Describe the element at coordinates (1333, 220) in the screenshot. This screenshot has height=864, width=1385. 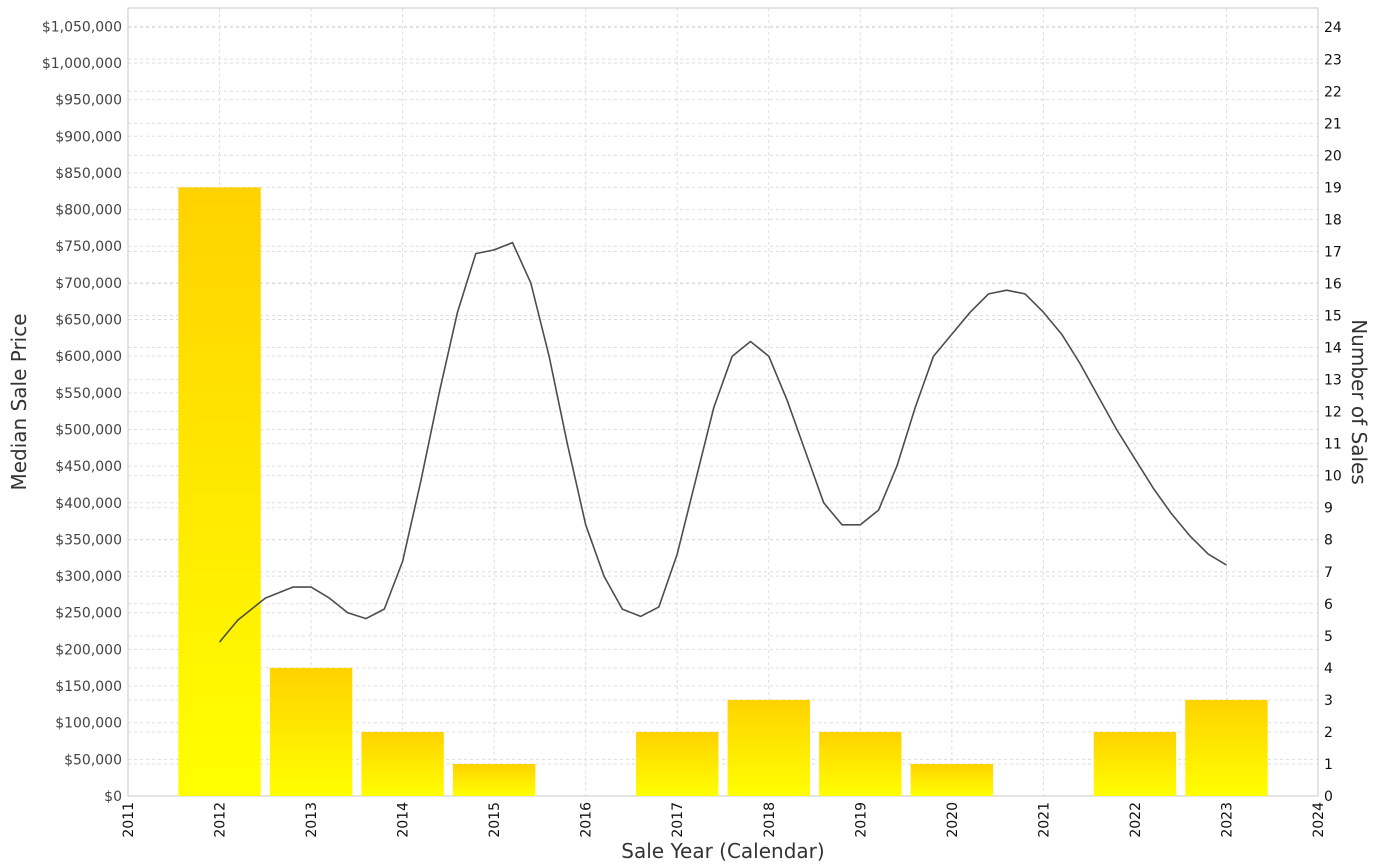
I see `y-right-tick-label: 18` at that location.